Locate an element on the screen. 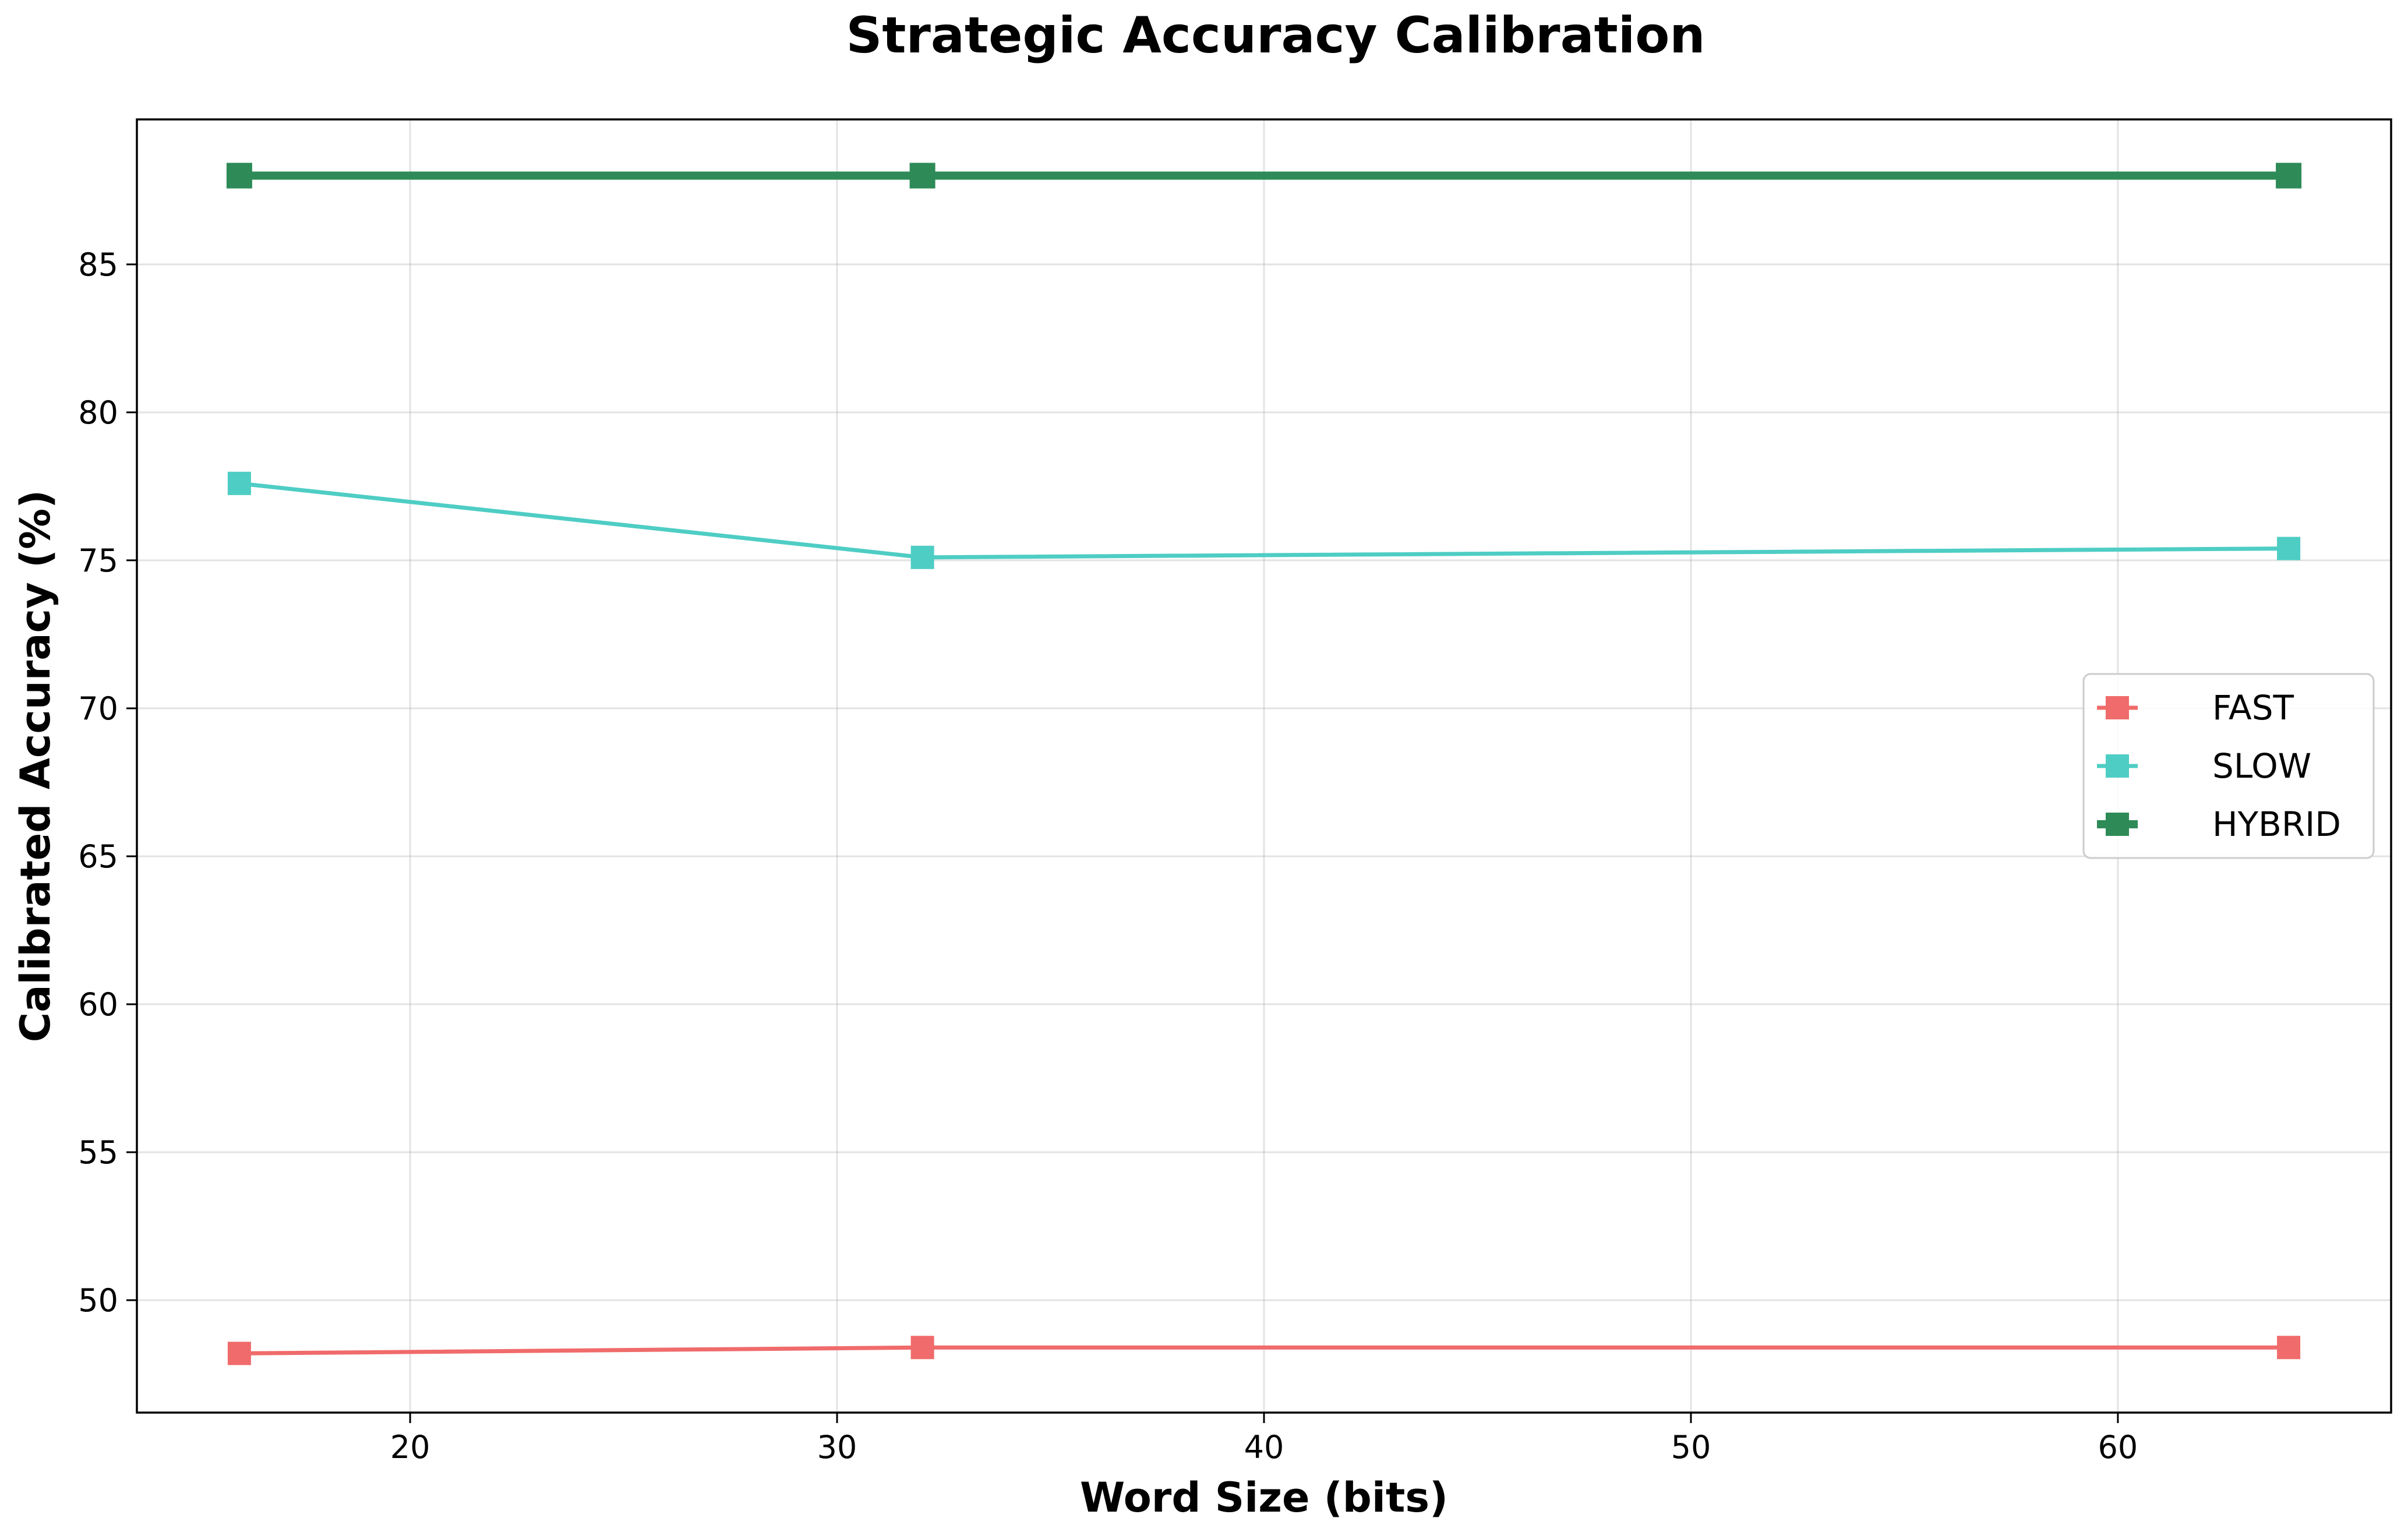  legend-label-fast: FAST is located at coordinates (2253, 708).